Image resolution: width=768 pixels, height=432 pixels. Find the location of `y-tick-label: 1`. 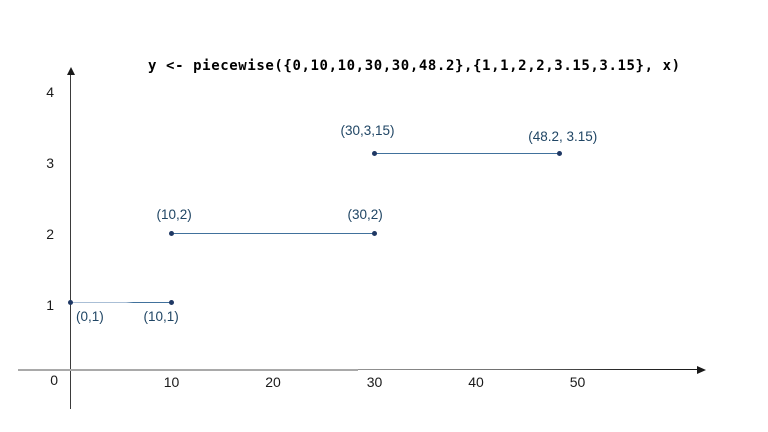

y-tick-label: 1 is located at coordinates (50, 305).